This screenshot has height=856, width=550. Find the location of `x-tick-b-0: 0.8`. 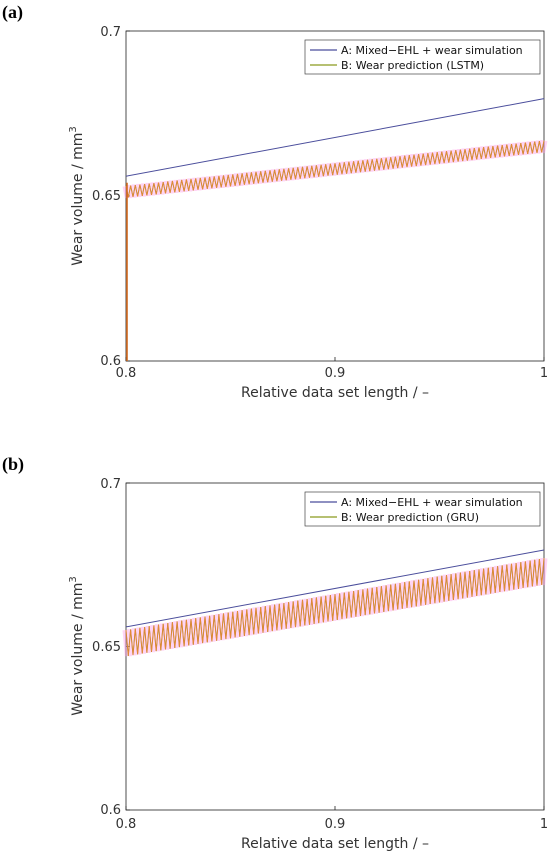

x-tick-b-0: 0.8 is located at coordinates (126, 824).